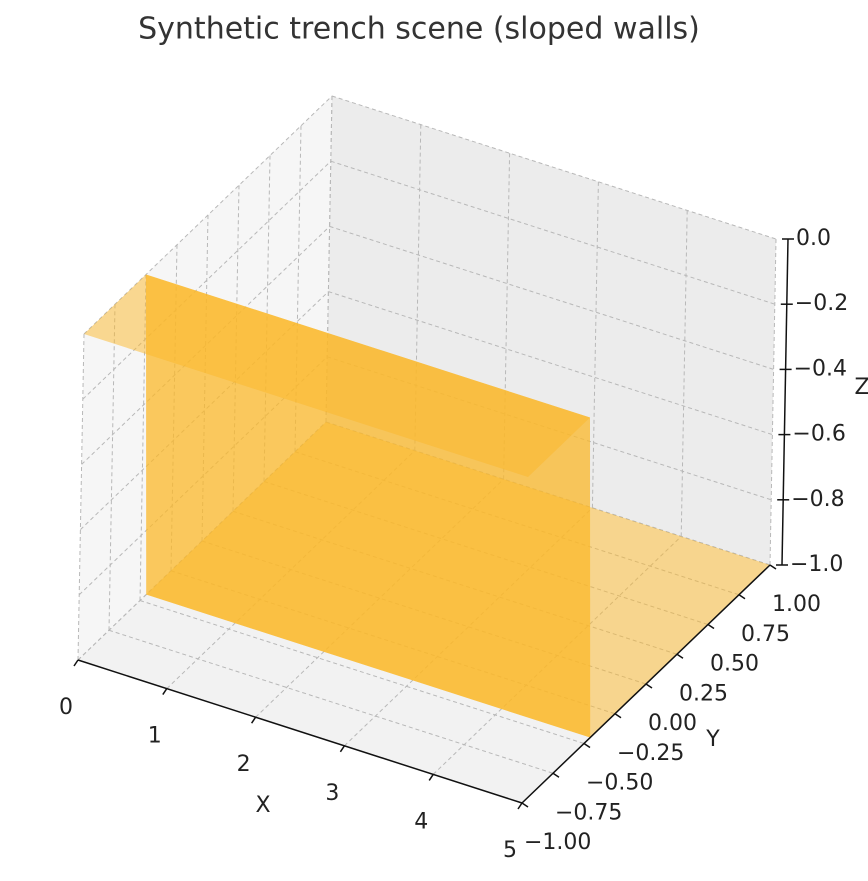 The image size is (868, 881). I want to click on z-tick-label: 0.0, so click(813, 238).